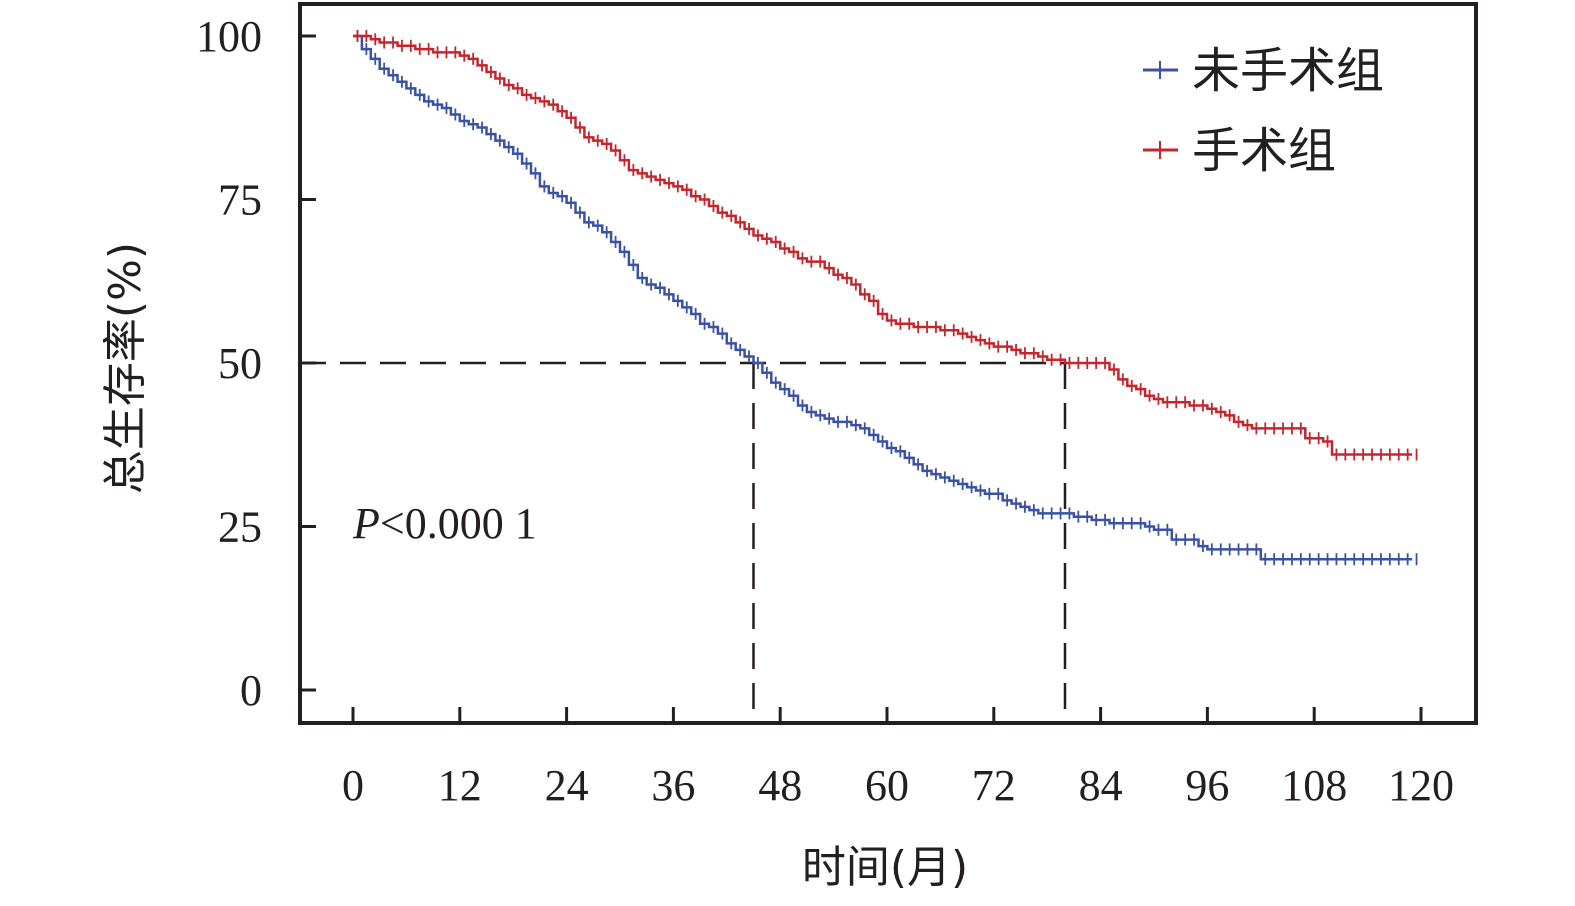 This screenshot has height=906, width=1575. What do you see at coordinates (353, 785) in the screenshot?
I see `x-tick-label-0: 0` at bounding box center [353, 785].